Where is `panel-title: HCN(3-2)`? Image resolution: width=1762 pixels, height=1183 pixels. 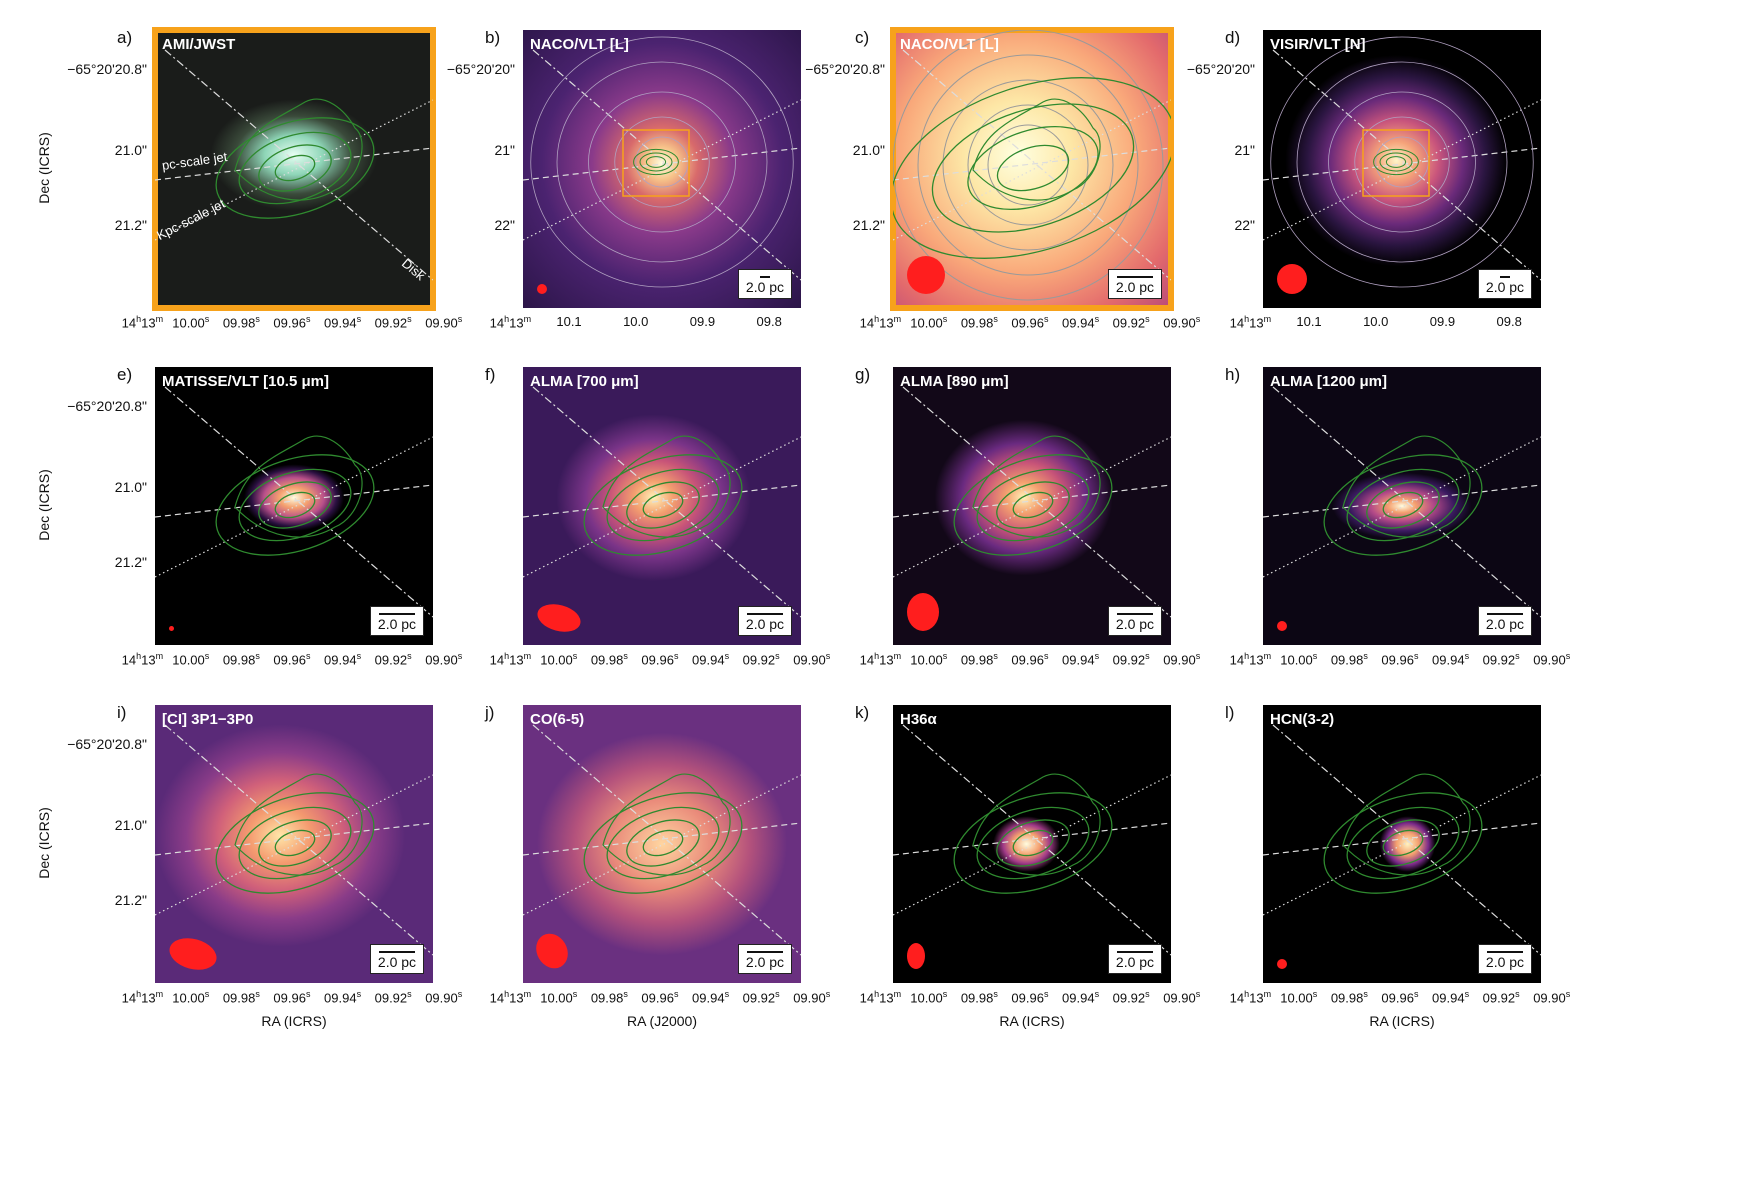 panel-title: HCN(3-2) is located at coordinates (1302, 719).